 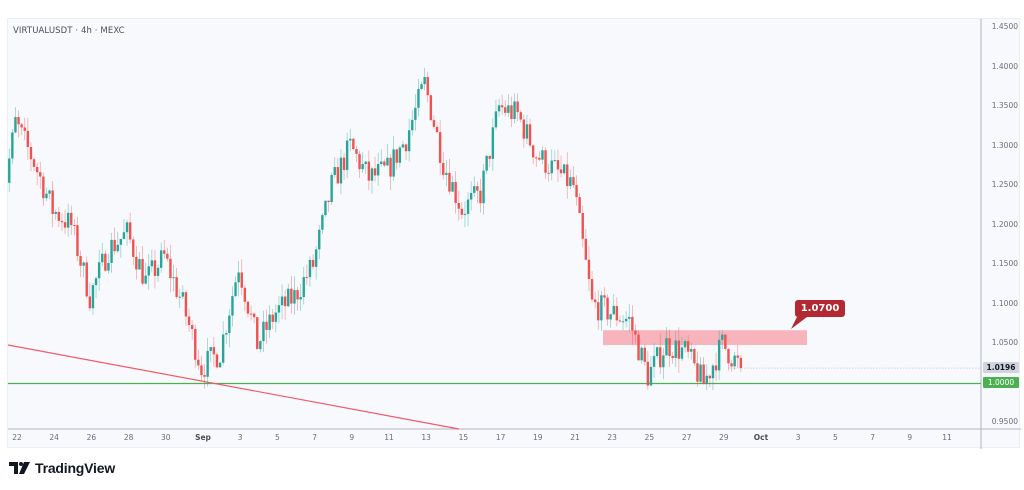 What do you see at coordinates (761, 437) in the screenshot?
I see `time-tick: Oct` at bounding box center [761, 437].